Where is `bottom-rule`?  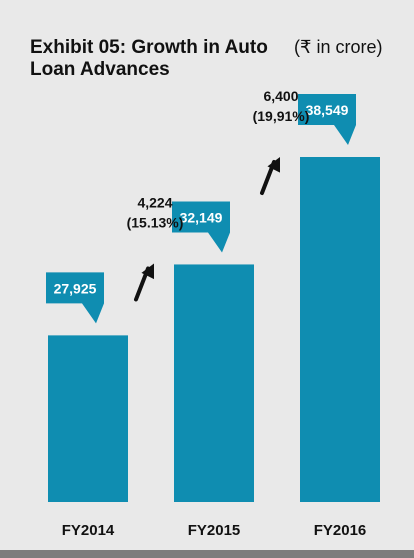 bottom-rule is located at coordinates (207, 554).